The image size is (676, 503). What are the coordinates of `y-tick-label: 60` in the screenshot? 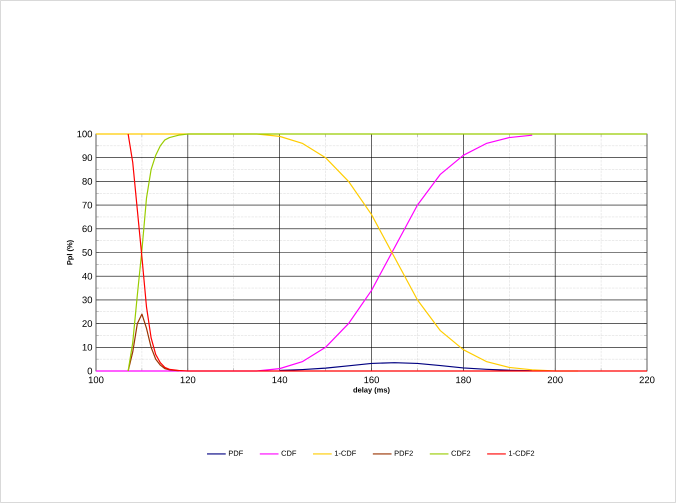 It's located at (87, 228).